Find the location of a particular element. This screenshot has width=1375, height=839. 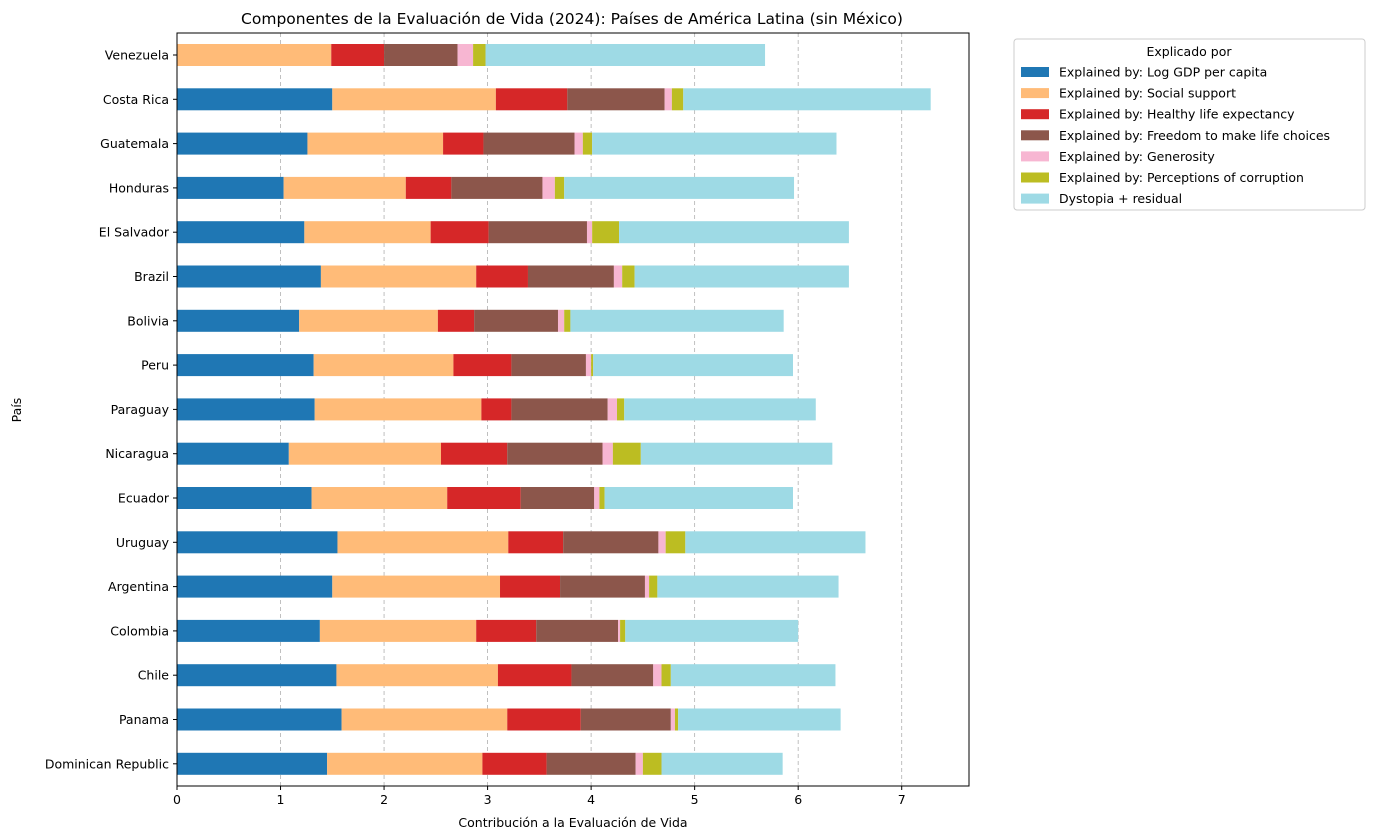

legend-label: Explained by: Healthy life expectancy is located at coordinates (1177, 114).